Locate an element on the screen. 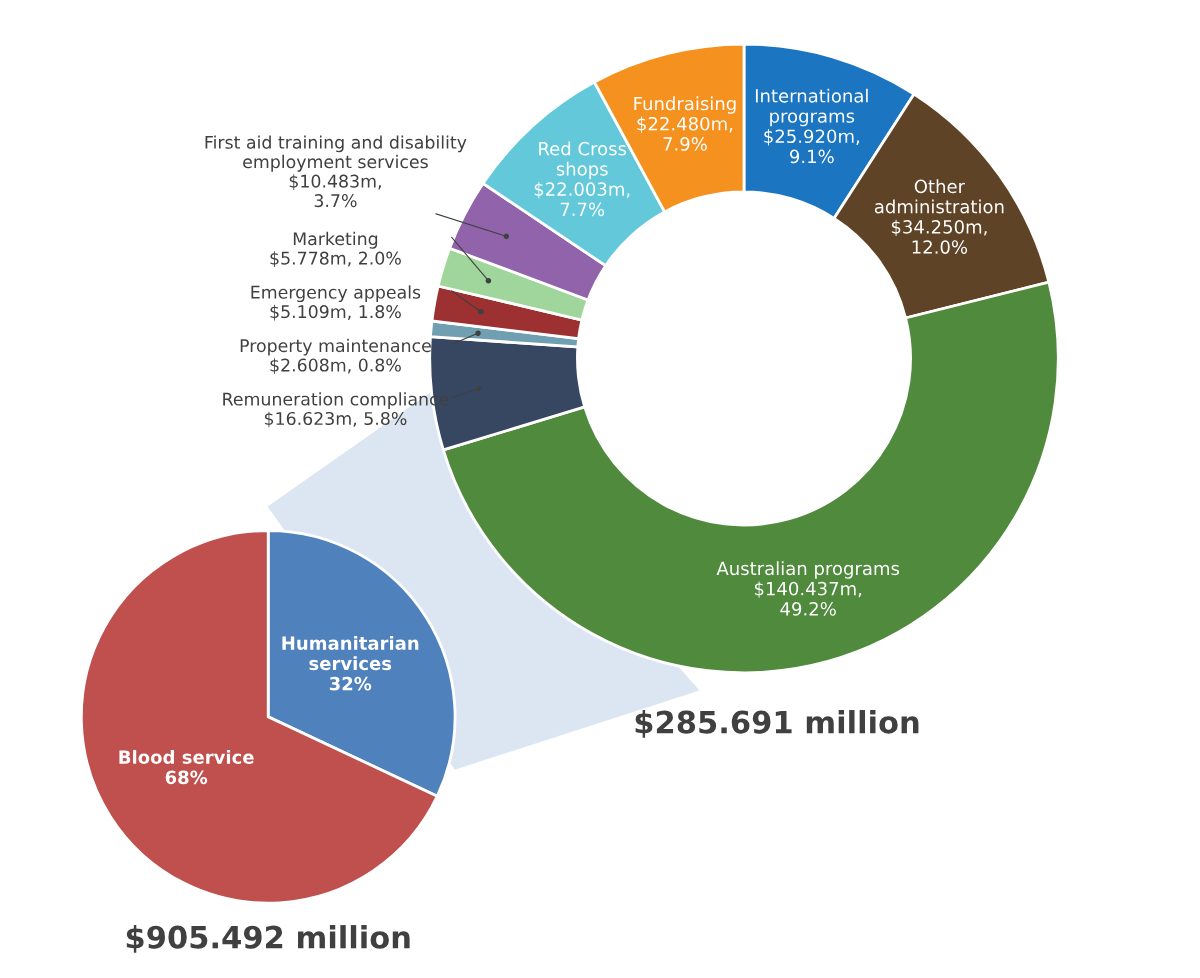 The image size is (1200, 978). data-label: 68% is located at coordinates (186, 777).